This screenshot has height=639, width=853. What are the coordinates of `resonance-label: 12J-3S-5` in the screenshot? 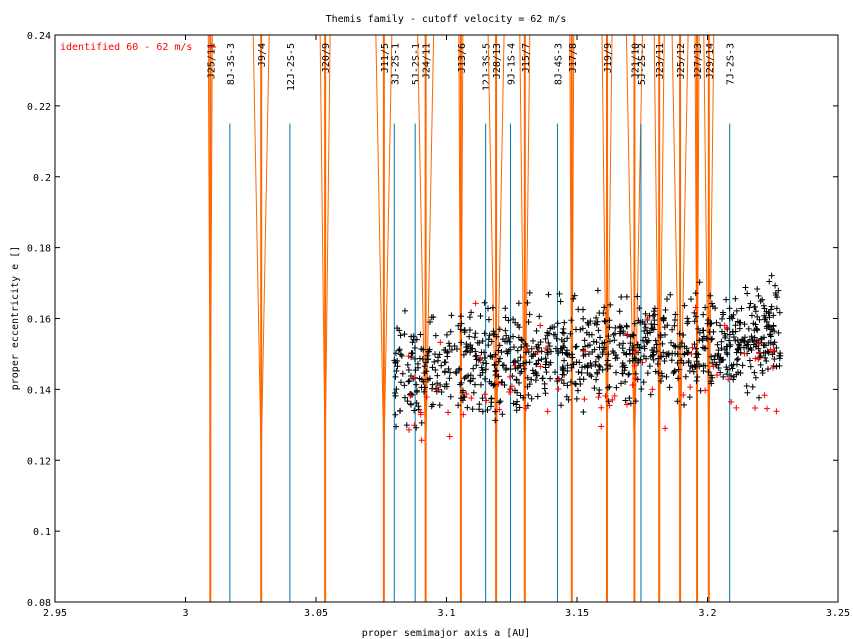 It's located at (487, 67).